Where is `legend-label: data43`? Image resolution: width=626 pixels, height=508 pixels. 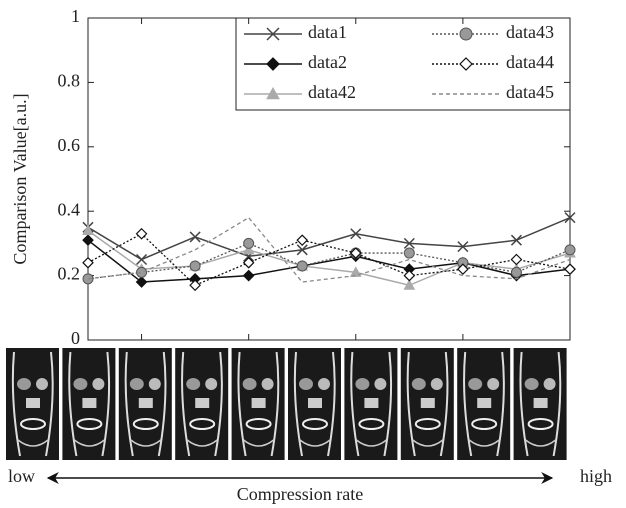 legend-label: data43 is located at coordinates (530, 32).